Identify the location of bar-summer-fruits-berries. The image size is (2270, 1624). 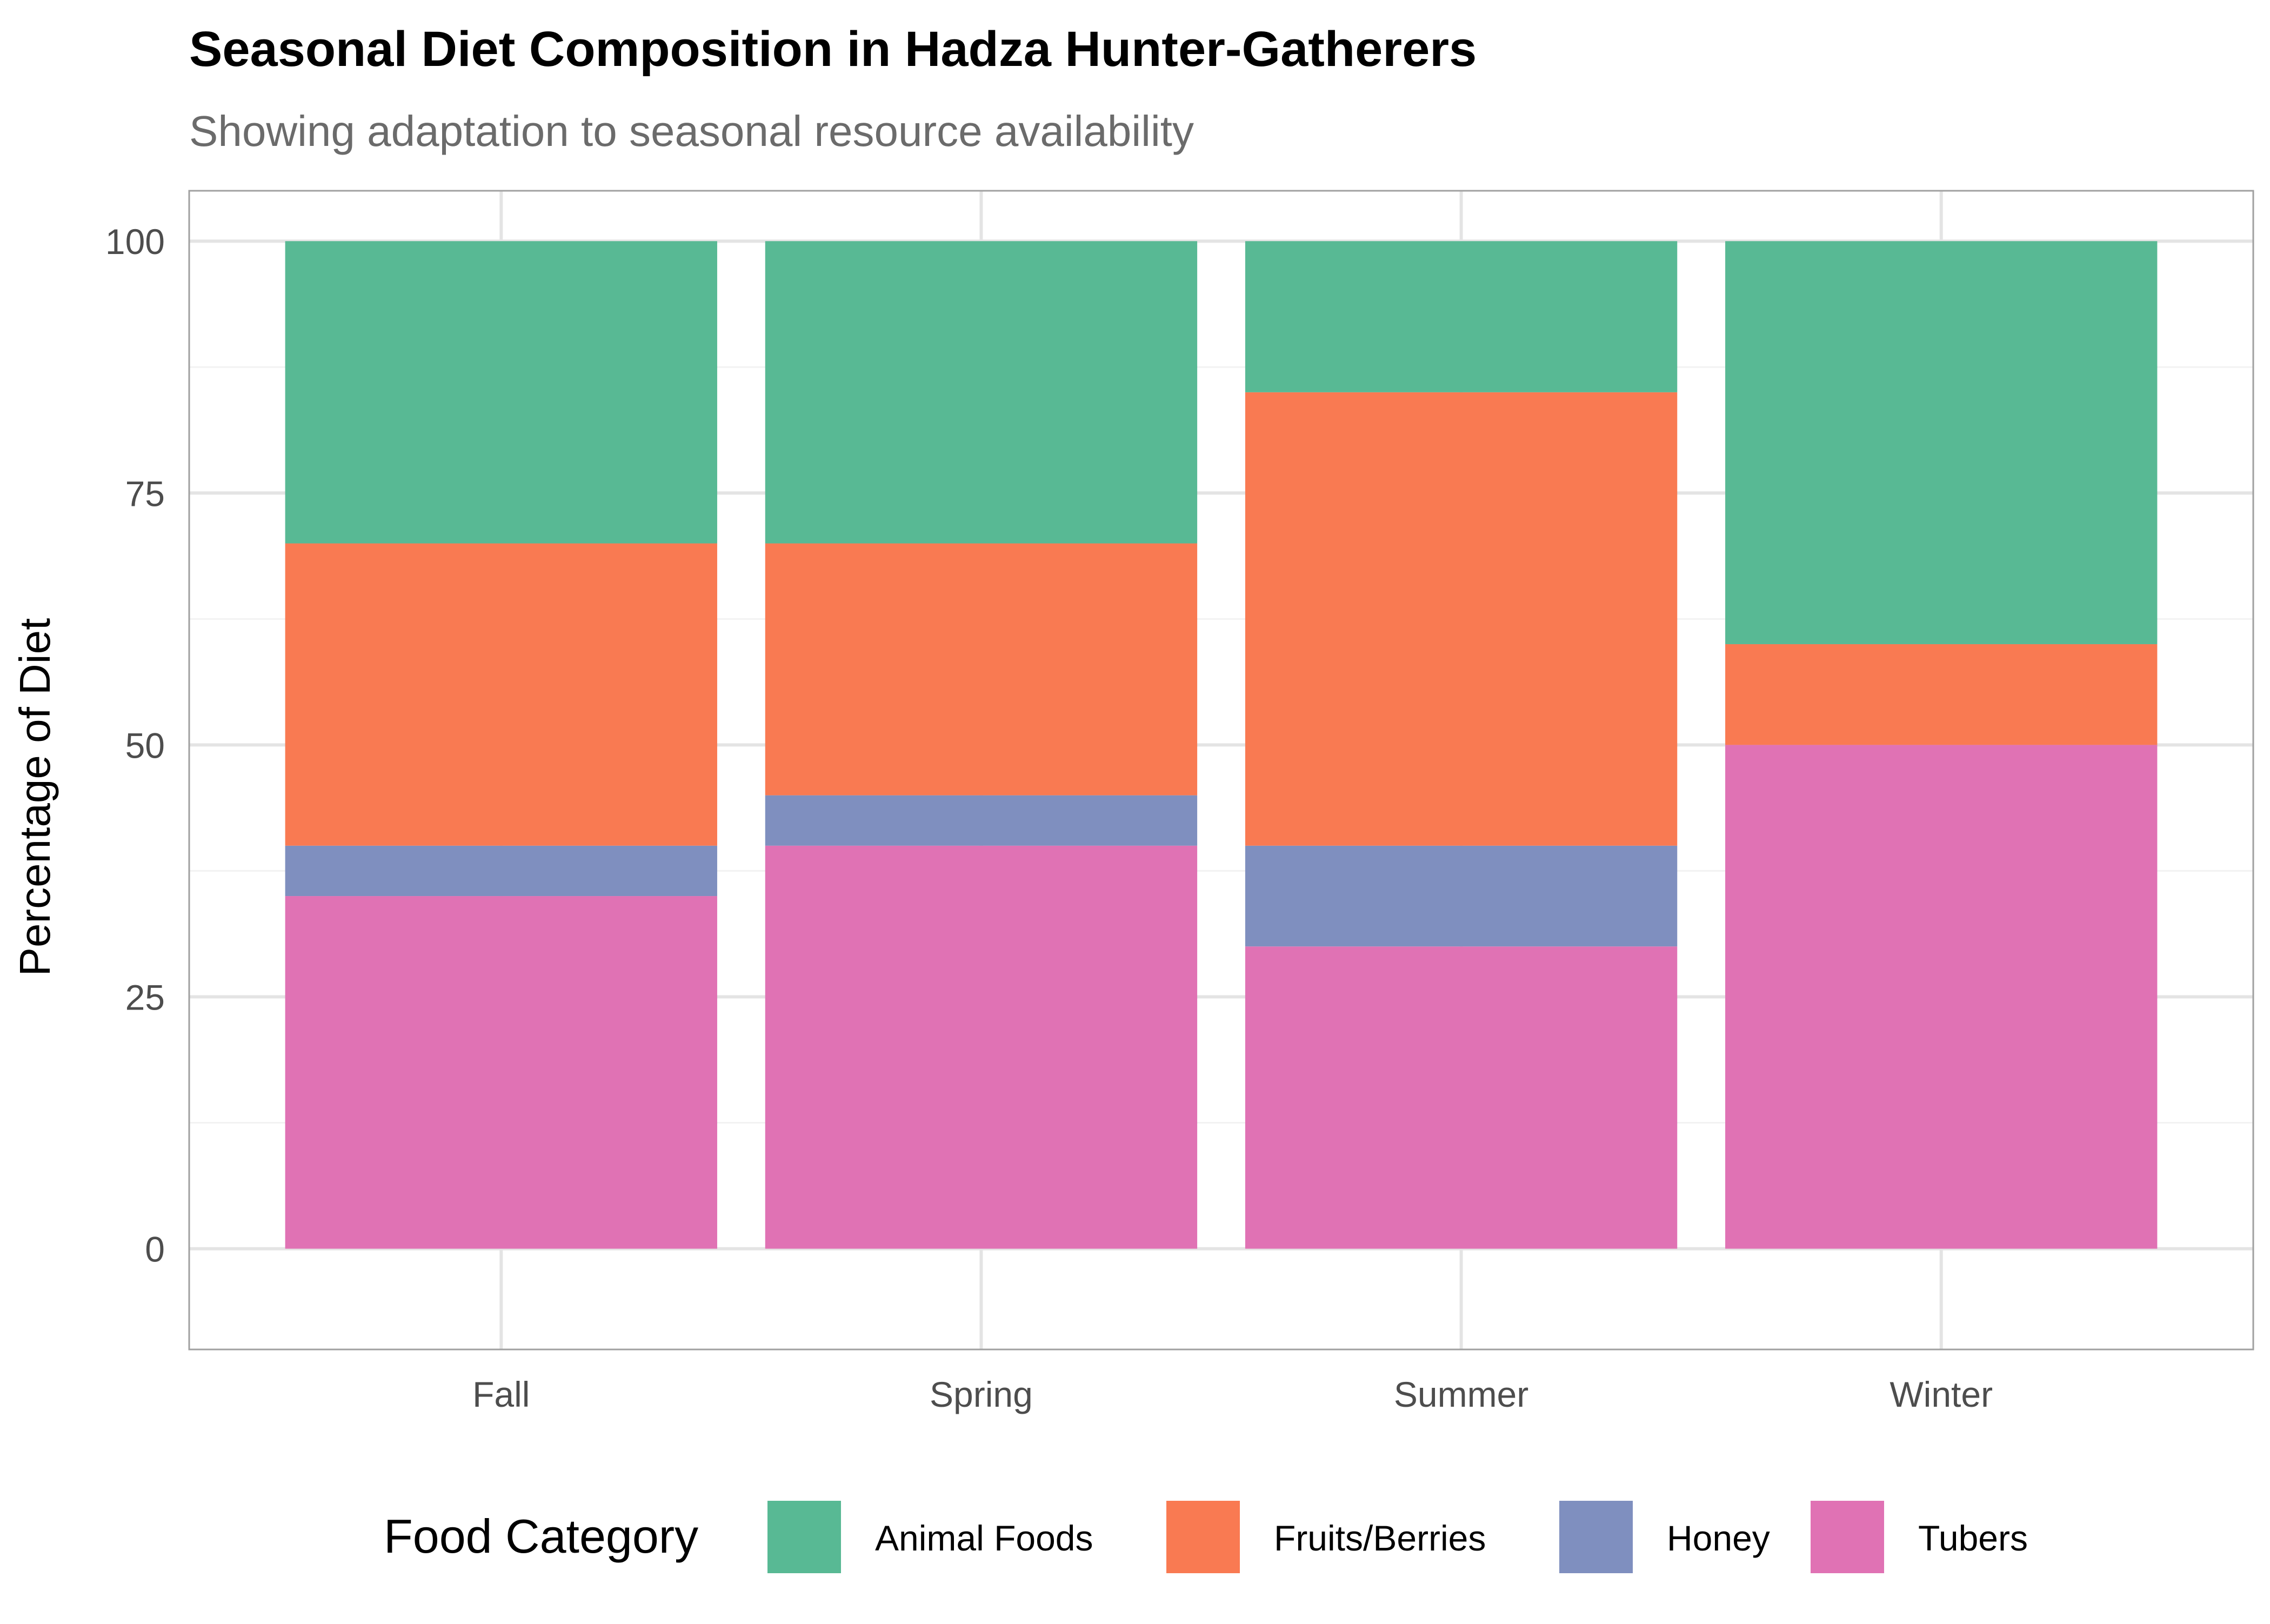
(1461, 619).